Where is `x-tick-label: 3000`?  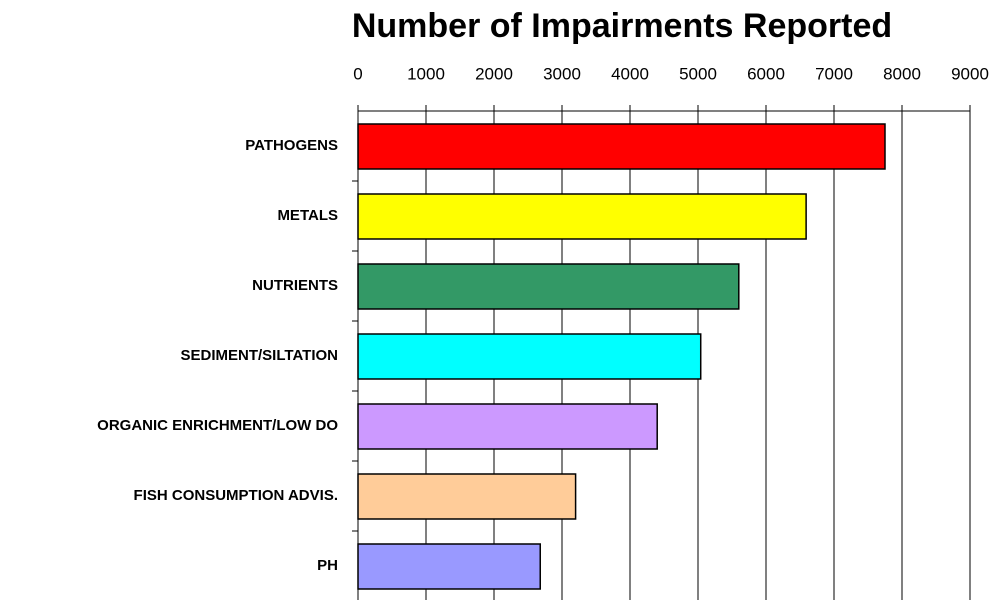
x-tick-label: 3000 is located at coordinates (562, 73).